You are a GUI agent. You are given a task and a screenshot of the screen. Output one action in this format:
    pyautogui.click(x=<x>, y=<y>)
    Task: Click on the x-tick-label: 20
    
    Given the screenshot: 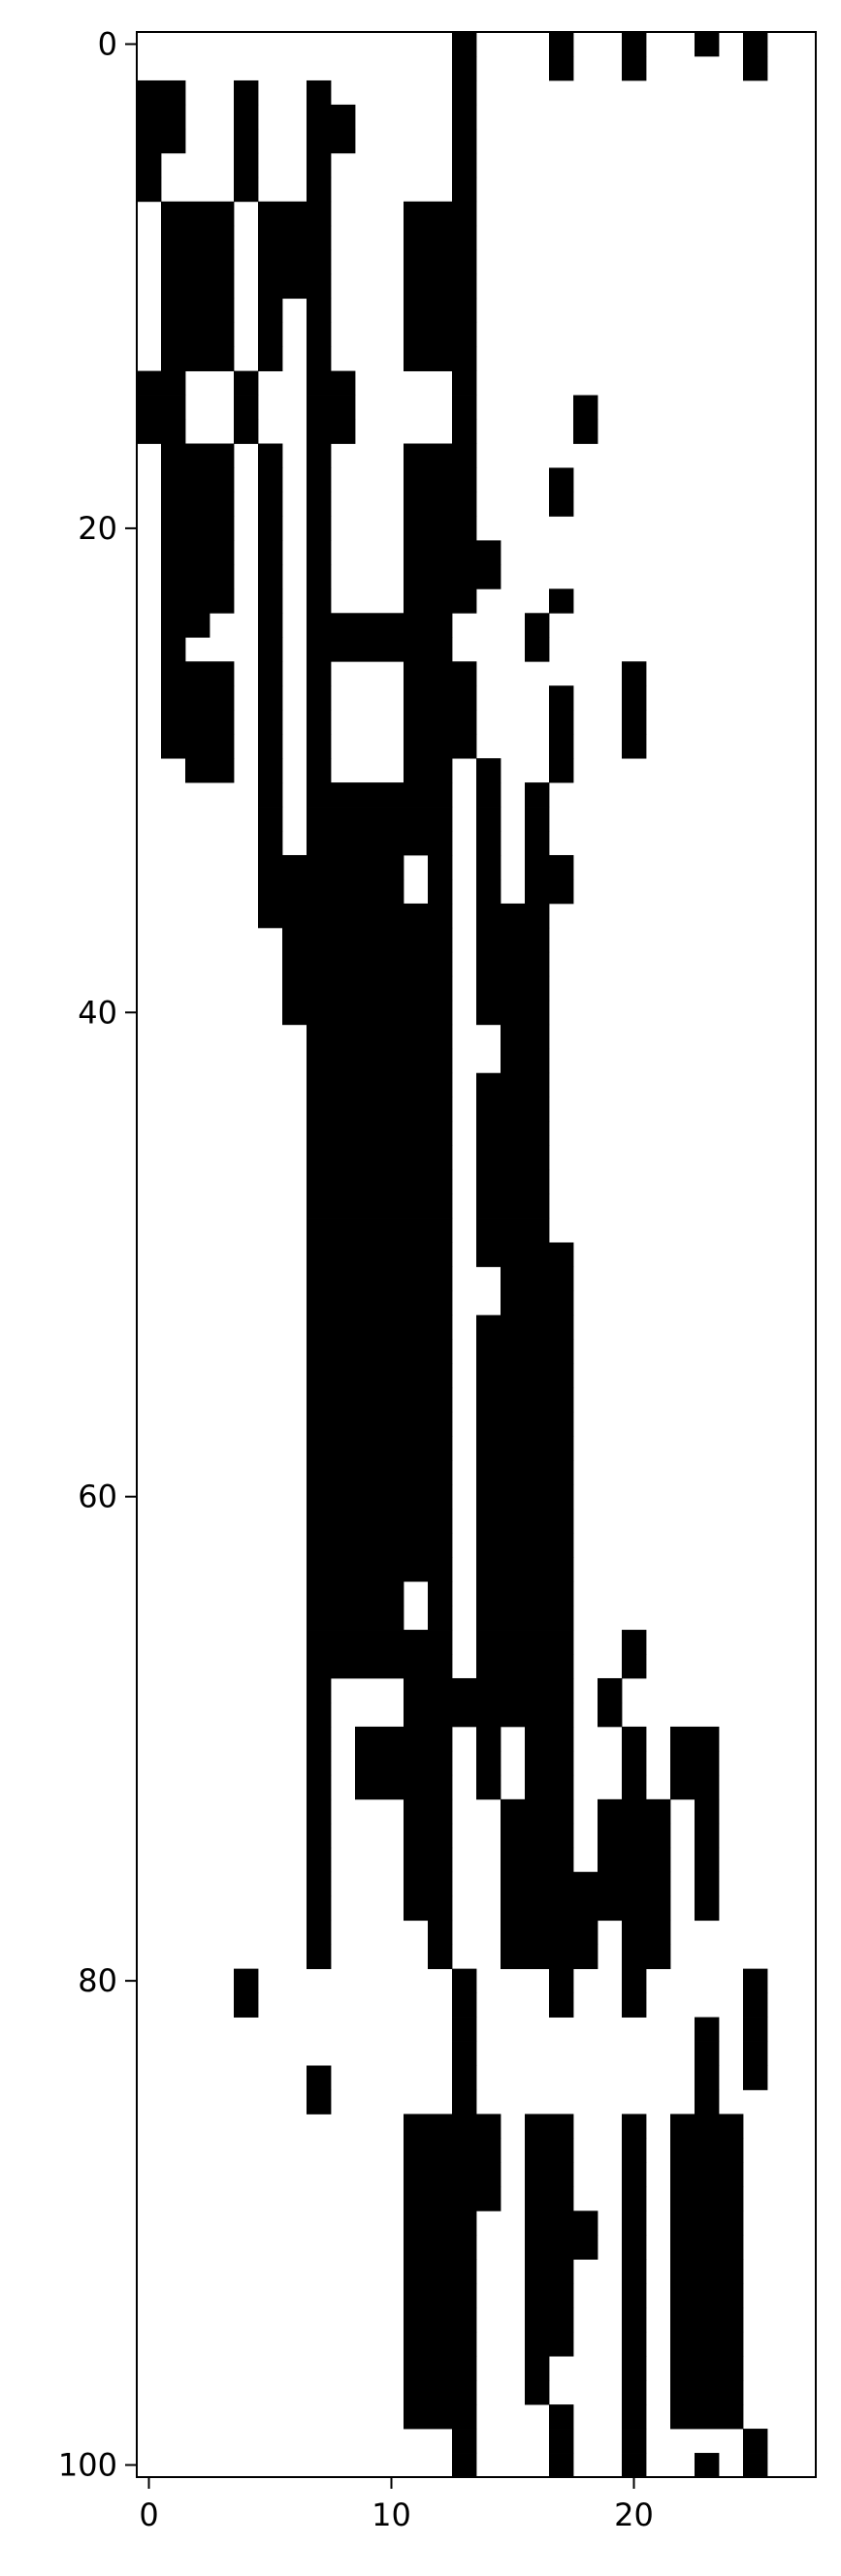 What is the action you would take?
    pyautogui.click(x=634, y=2514)
    